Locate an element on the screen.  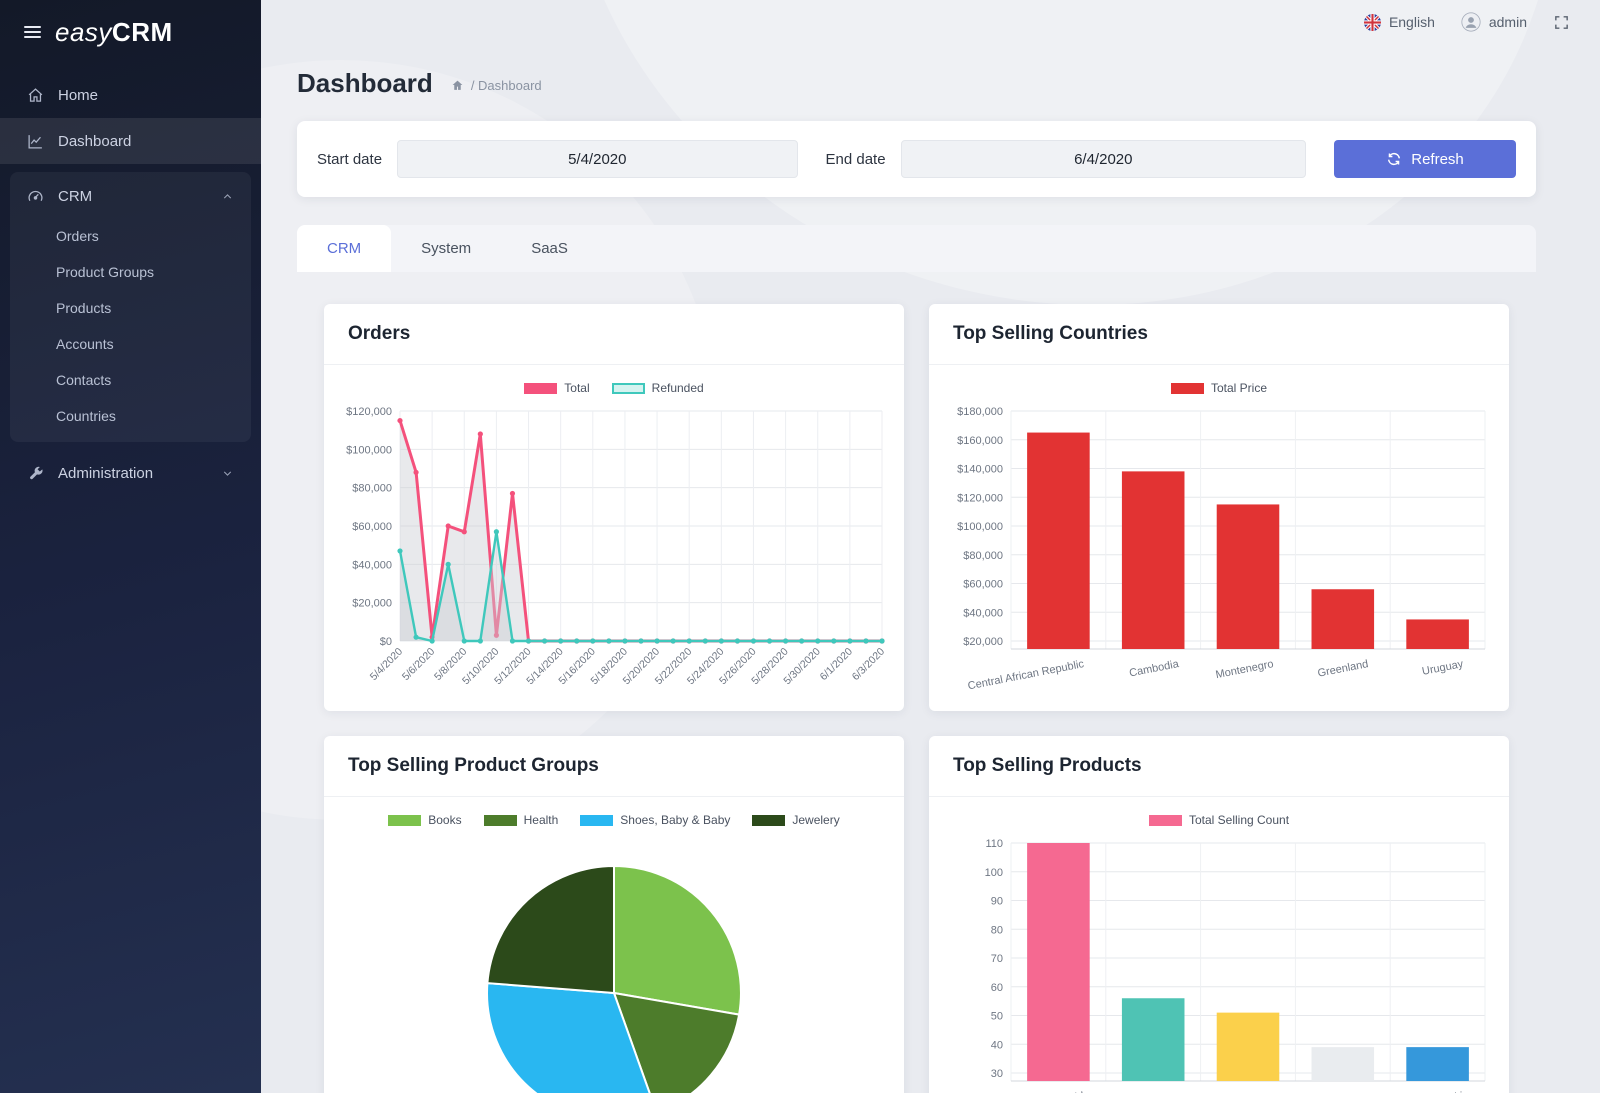
svg-text: 5/6/2020 is located at coordinates (418, 664).